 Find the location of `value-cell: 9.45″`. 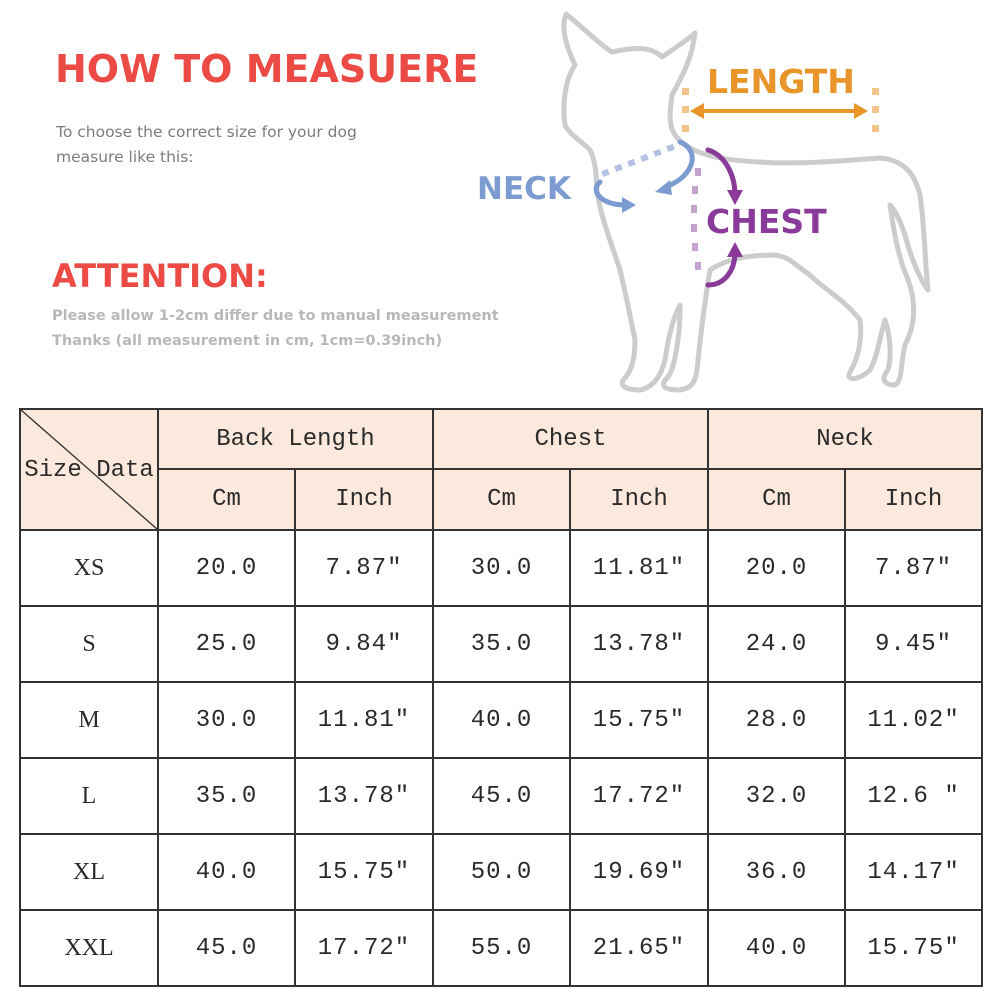

value-cell: 9.45″ is located at coordinates (914, 644).